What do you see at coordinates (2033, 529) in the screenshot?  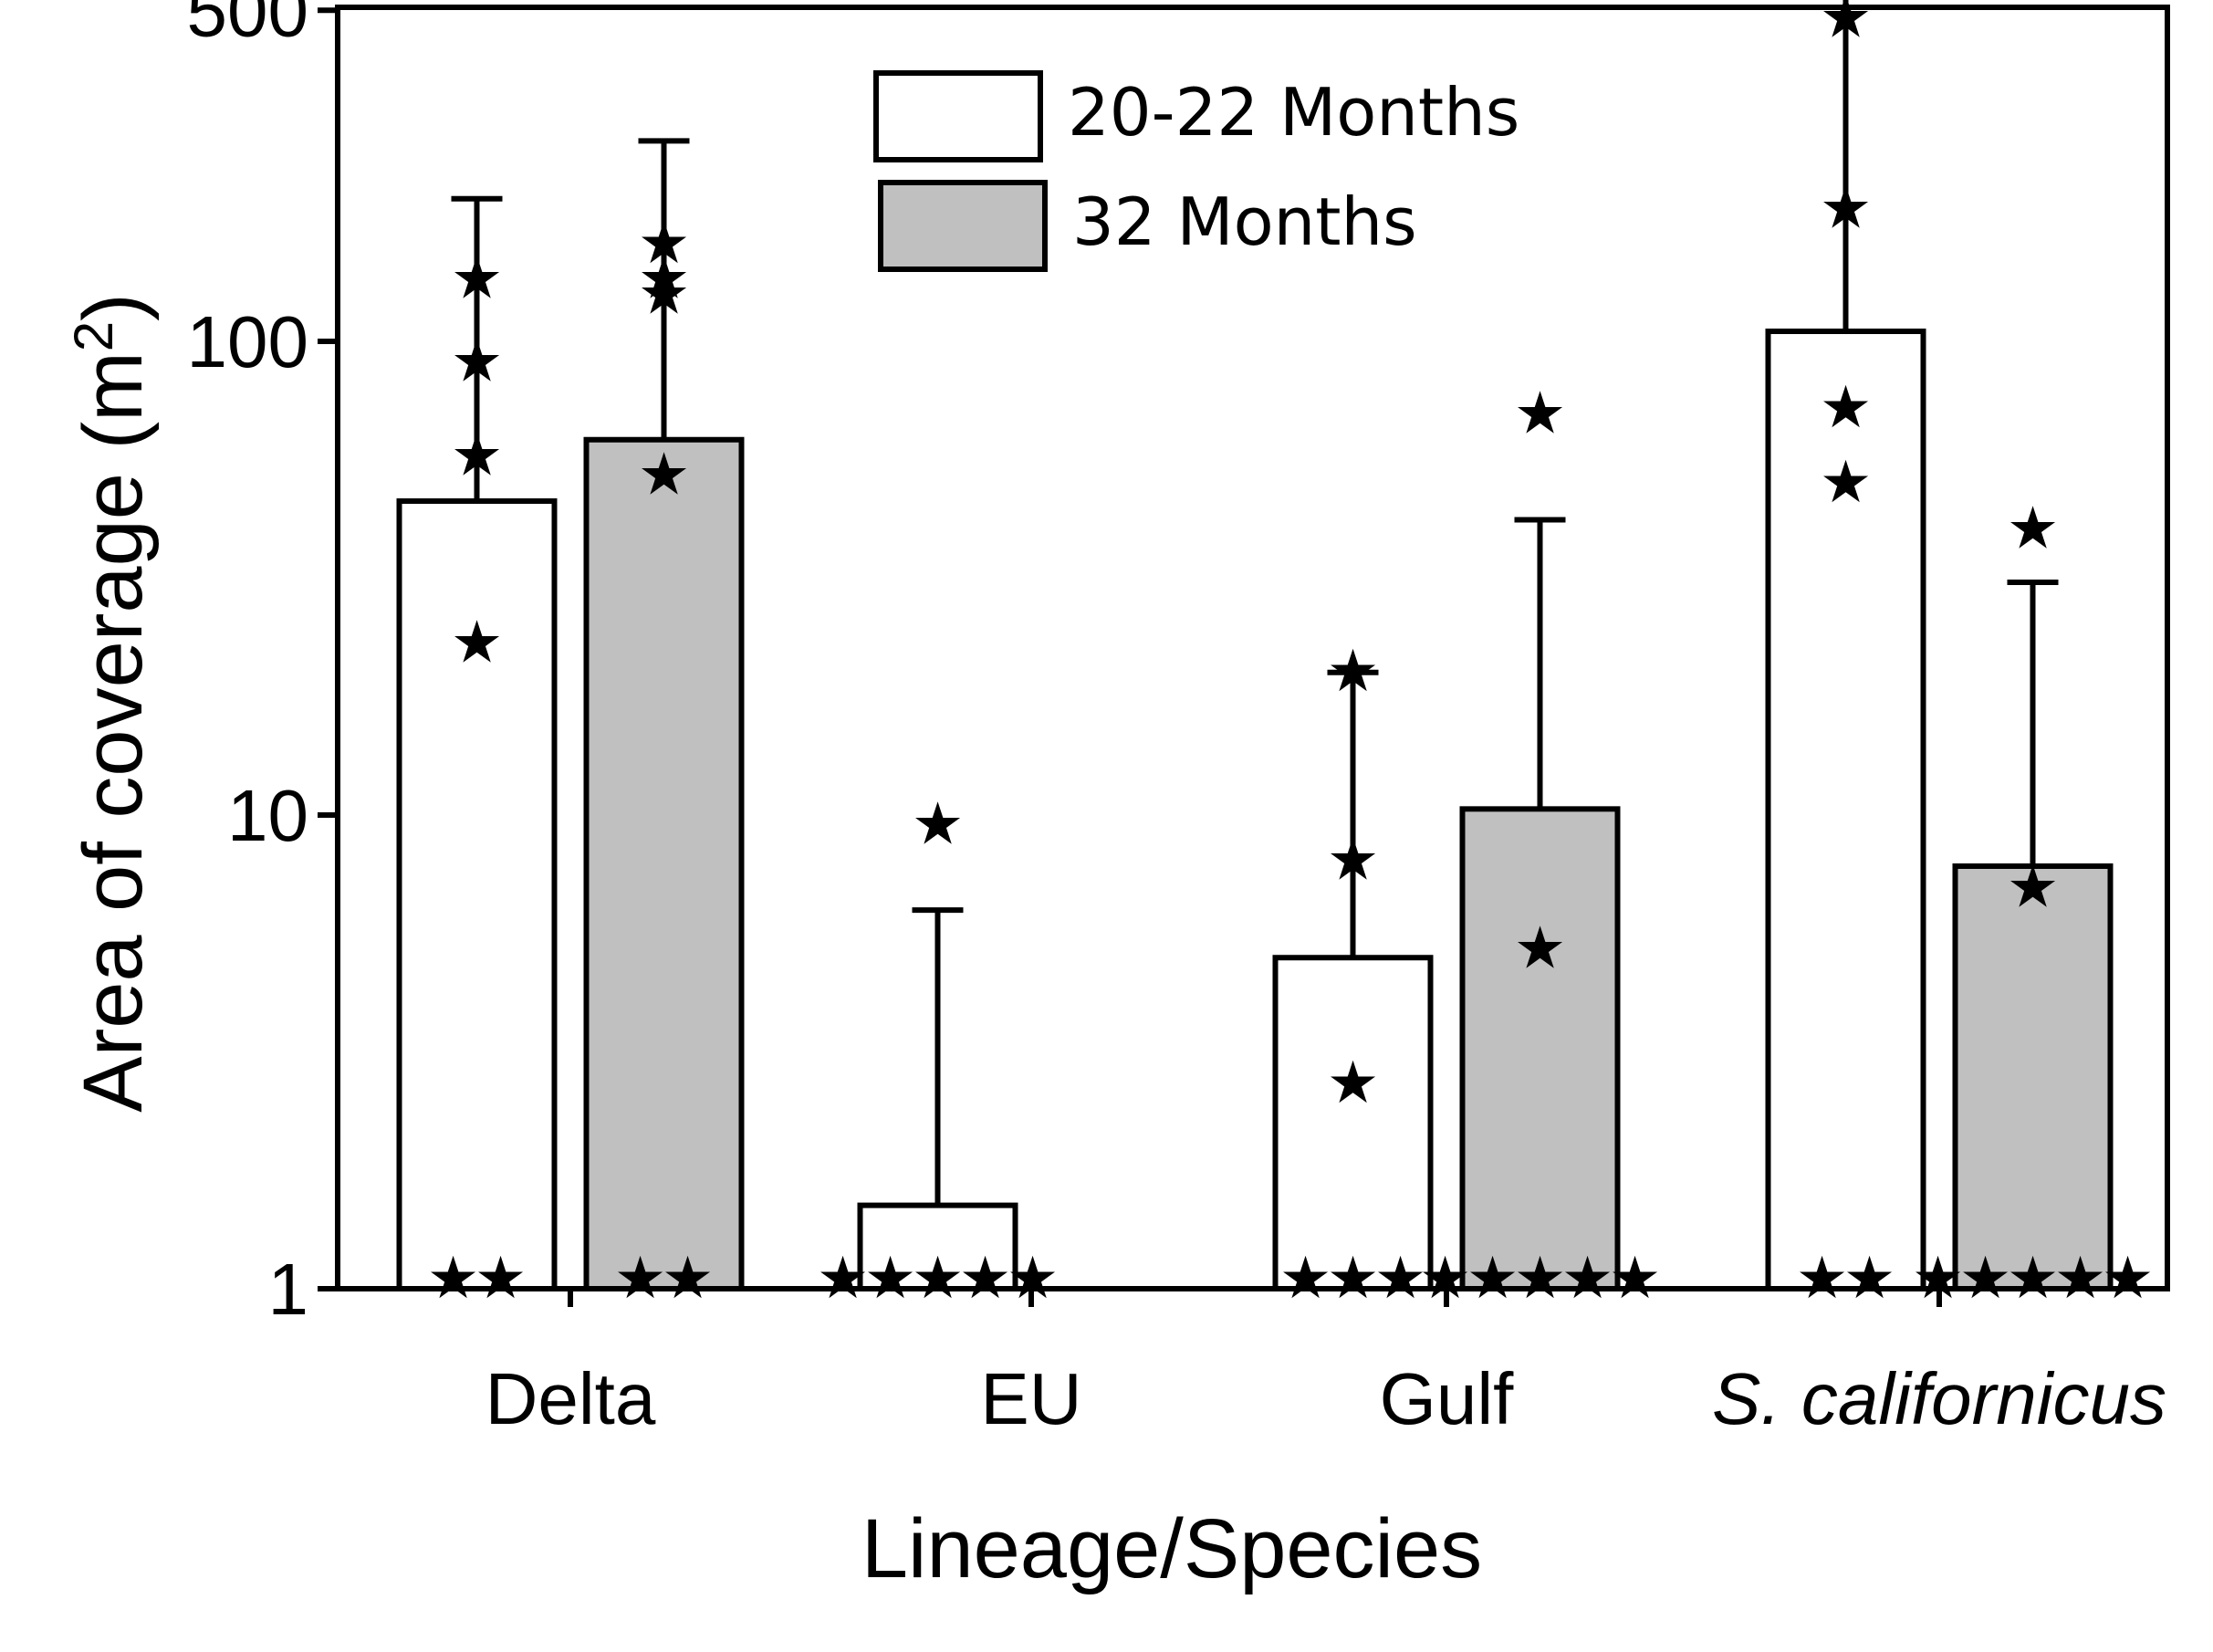 I see `data-point-star-32-months-s-californicus-6: ★` at bounding box center [2033, 529].